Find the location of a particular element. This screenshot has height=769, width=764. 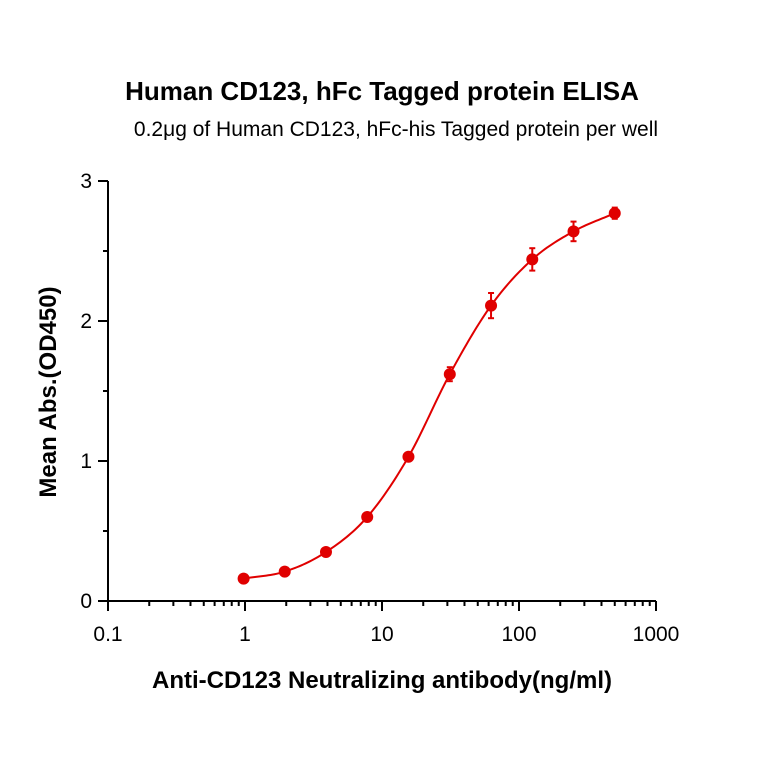

x-tick-label: 1 is located at coordinates (245, 634).